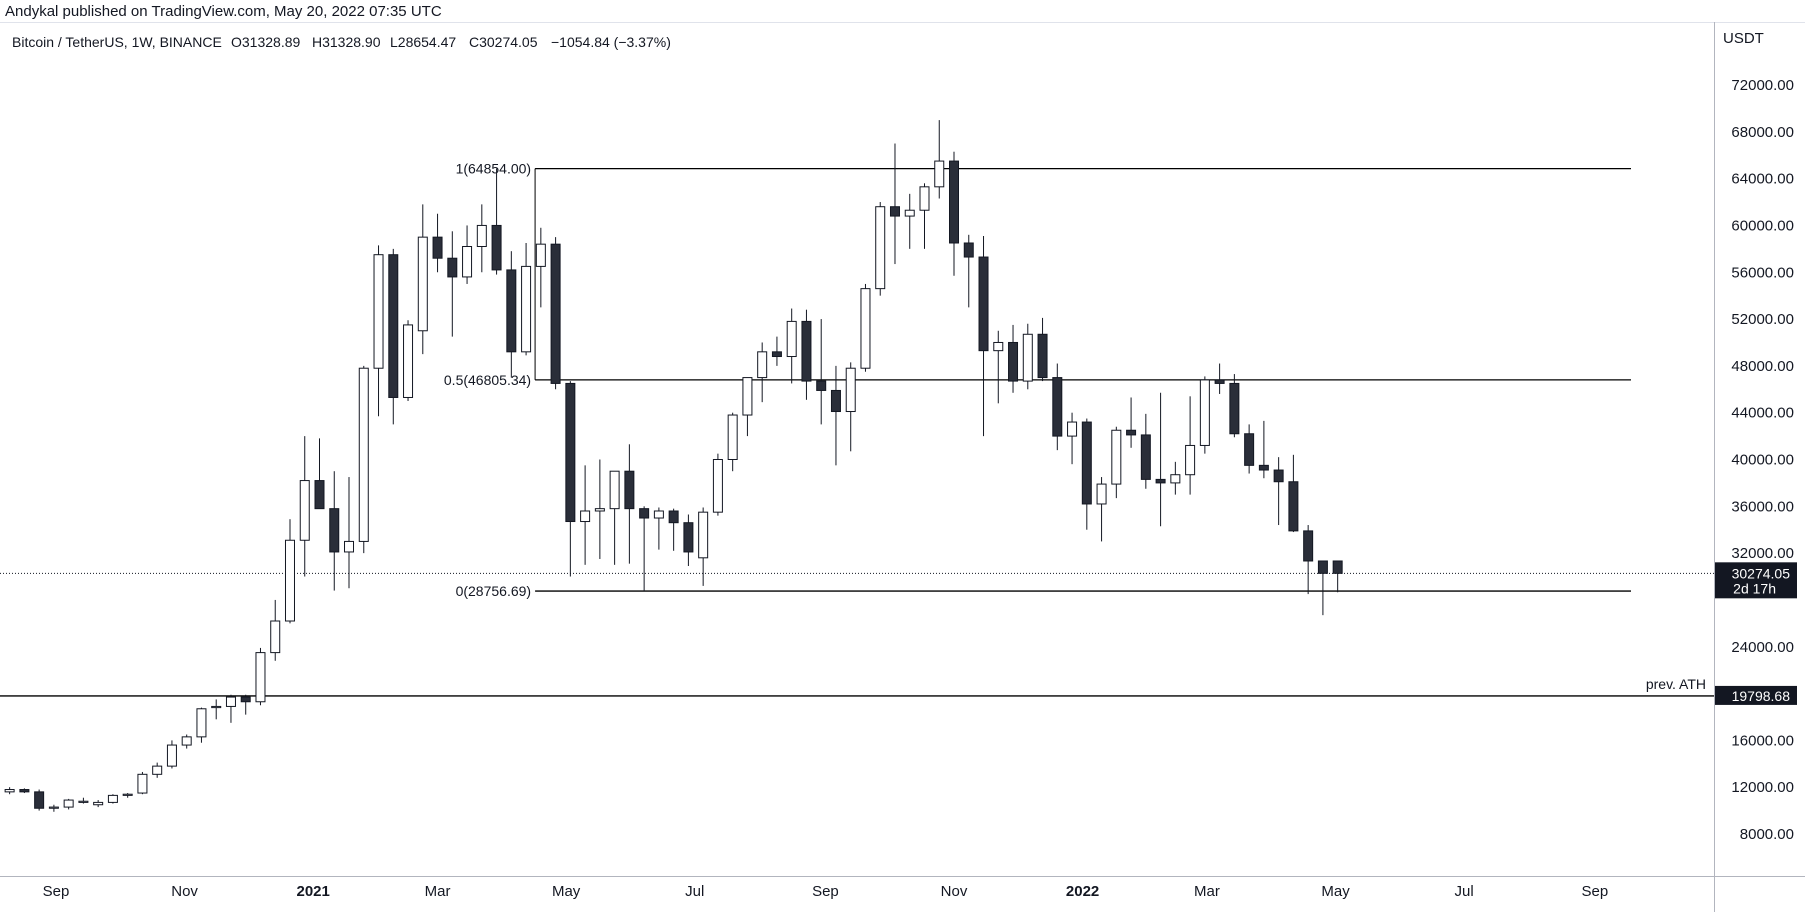 This screenshot has width=1805, height=912. What do you see at coordinates (954, 891) in the screenshot?
I see `time-tick-label: Nov` at bounding box center [954, 891].